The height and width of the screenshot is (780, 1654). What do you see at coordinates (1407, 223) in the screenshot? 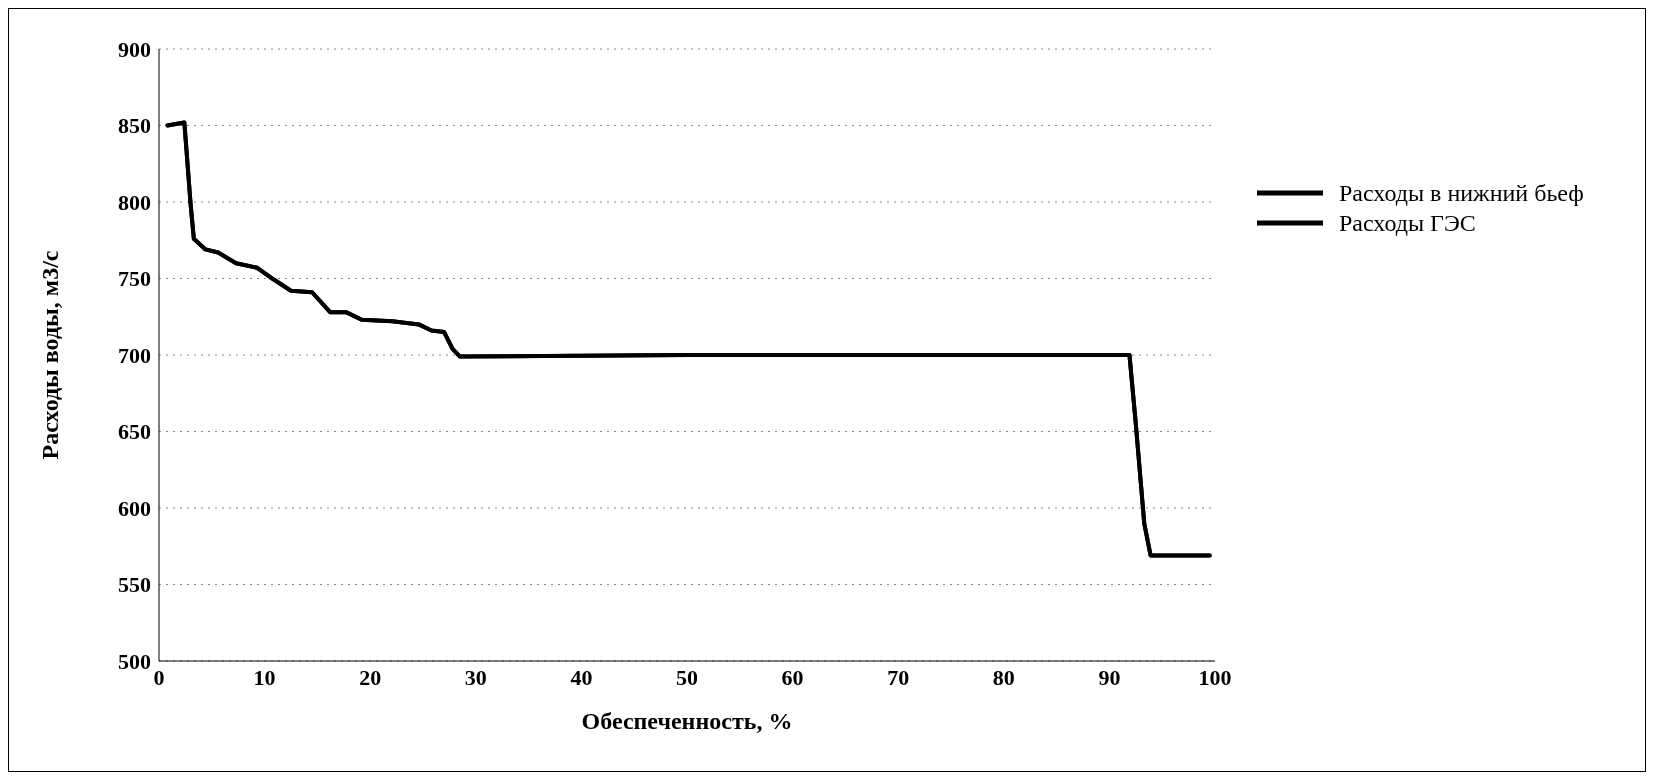
I see `legend-label: Расходы ГЭС` at bounding box center [1407, 223].